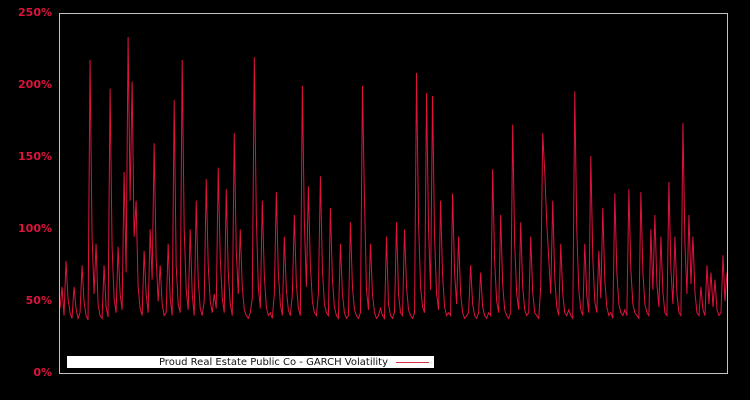 The image size is (750, 400). What do you see at coordinates (42, 372) in the screenshot?
I see `y-tick-label-0: 0%` at bounding box center [42, 372].